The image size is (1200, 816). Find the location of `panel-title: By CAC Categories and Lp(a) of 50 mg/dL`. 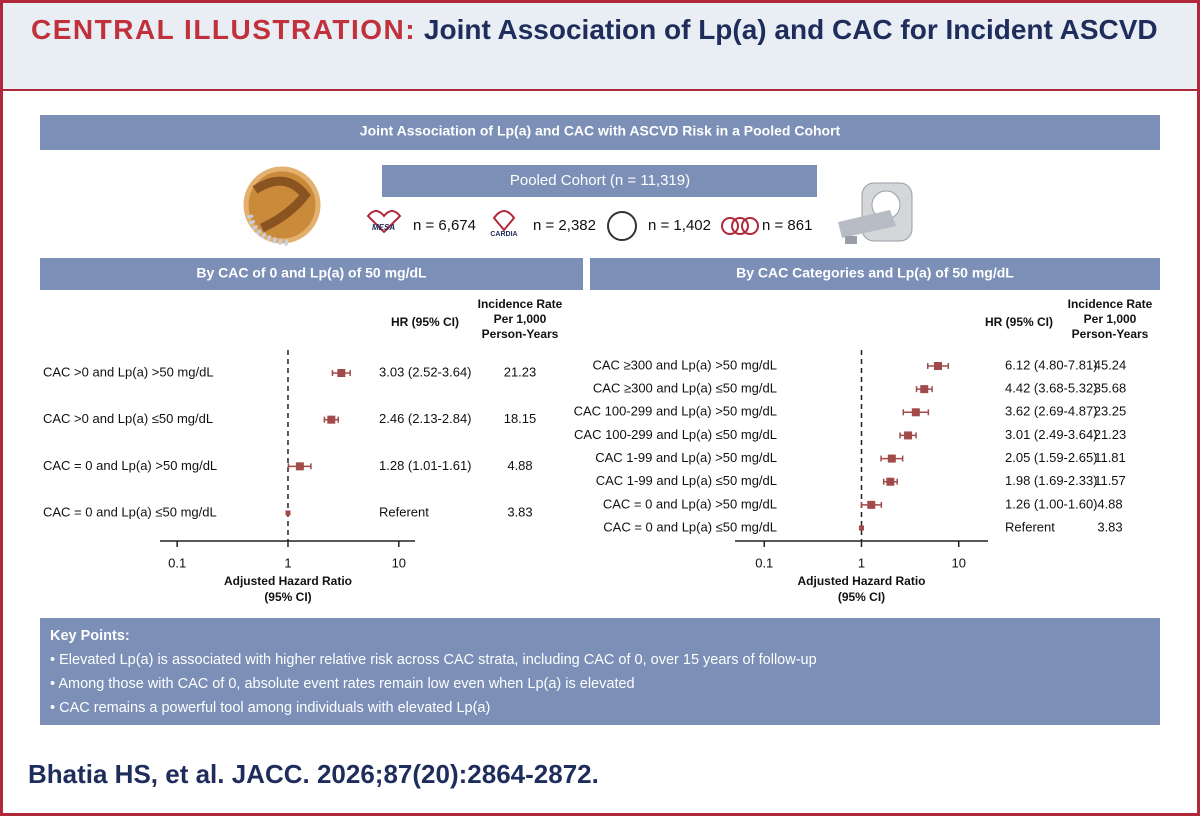

panel-title: By CAC Categories and Lp(a) of 50 mg/dL is located at coordinates (875, 273).